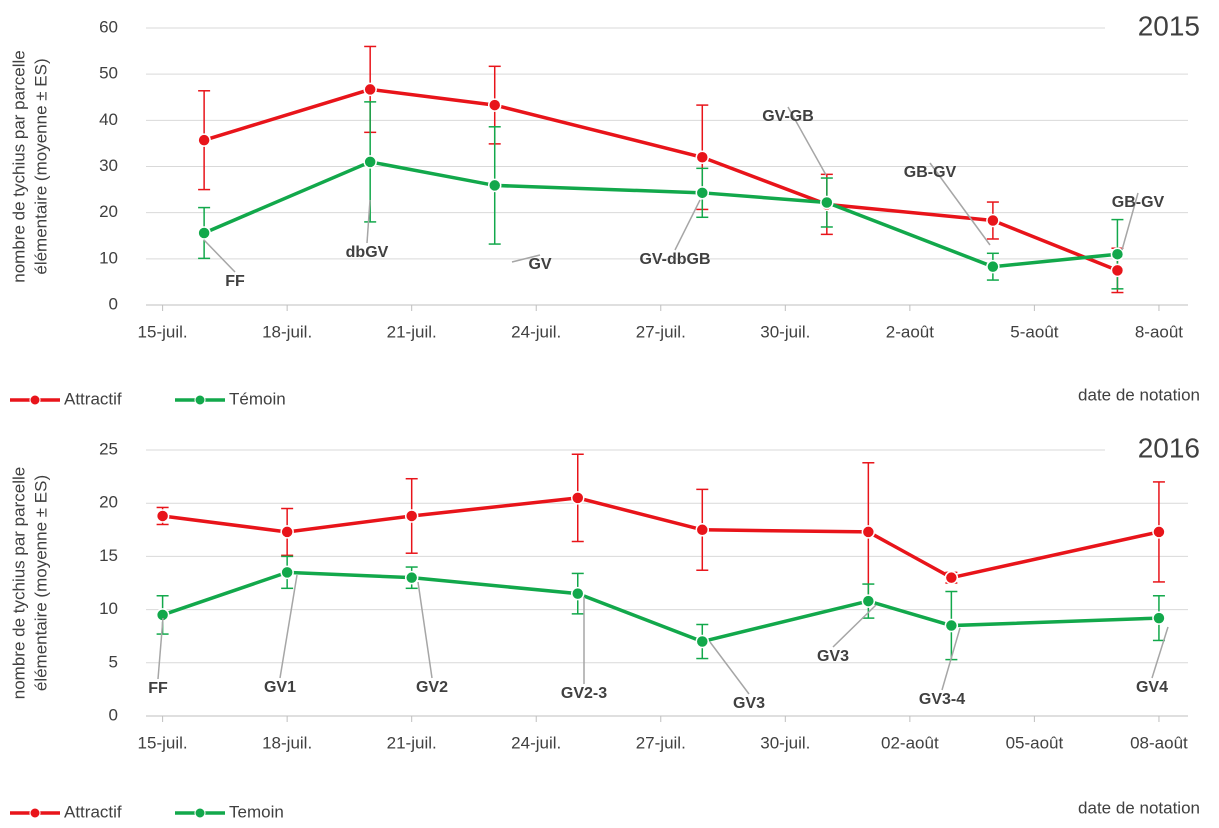  Describe the element at coordinates (108, 448) in the screenshot. I see `y-tick-label: 25` at that location.